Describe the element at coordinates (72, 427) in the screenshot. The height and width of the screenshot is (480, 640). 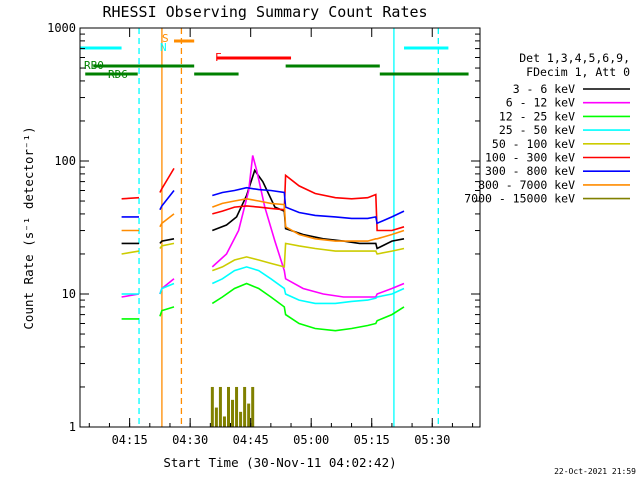
I see `y-tick-label: 1` at that location.